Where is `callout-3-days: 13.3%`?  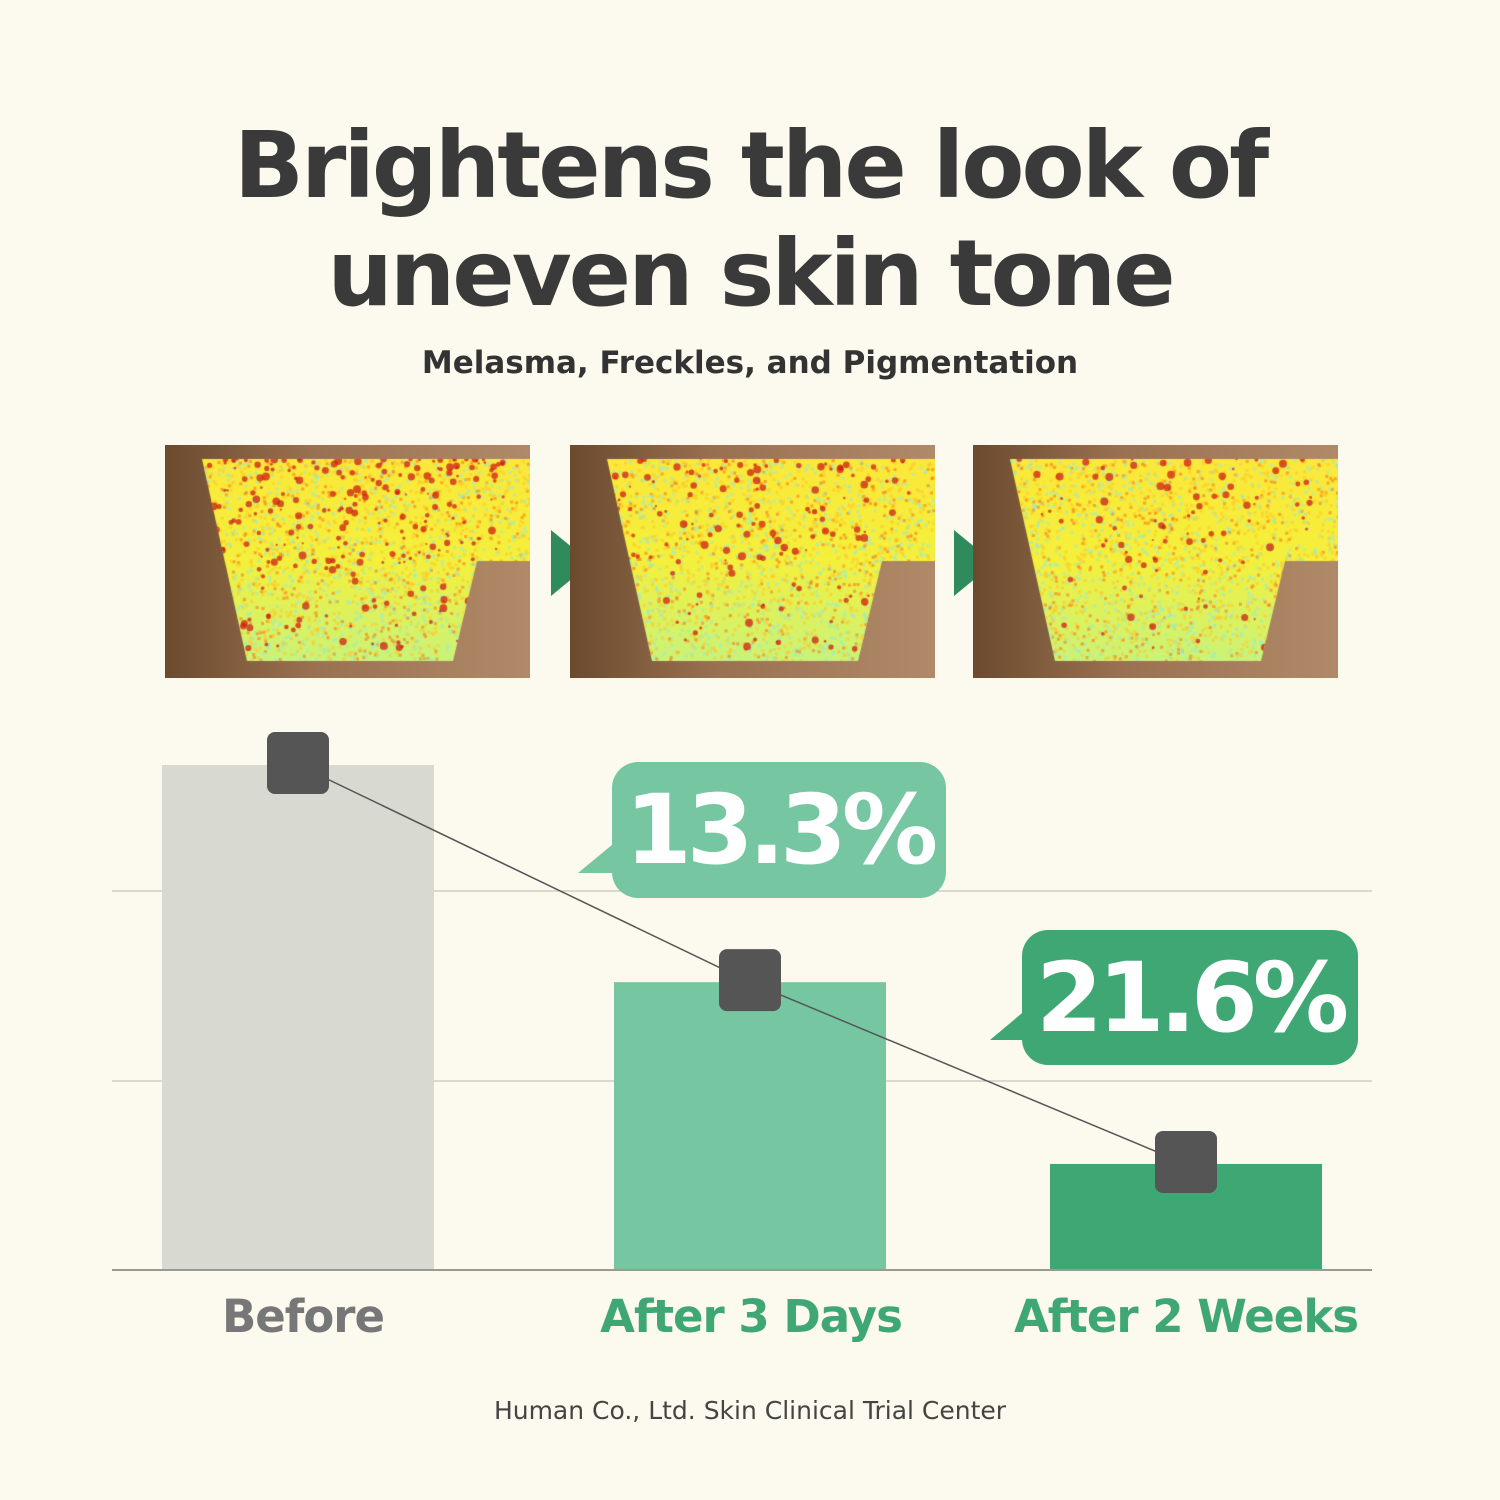
callout-3-days: 13.3% is located at coordinates (779, 830).